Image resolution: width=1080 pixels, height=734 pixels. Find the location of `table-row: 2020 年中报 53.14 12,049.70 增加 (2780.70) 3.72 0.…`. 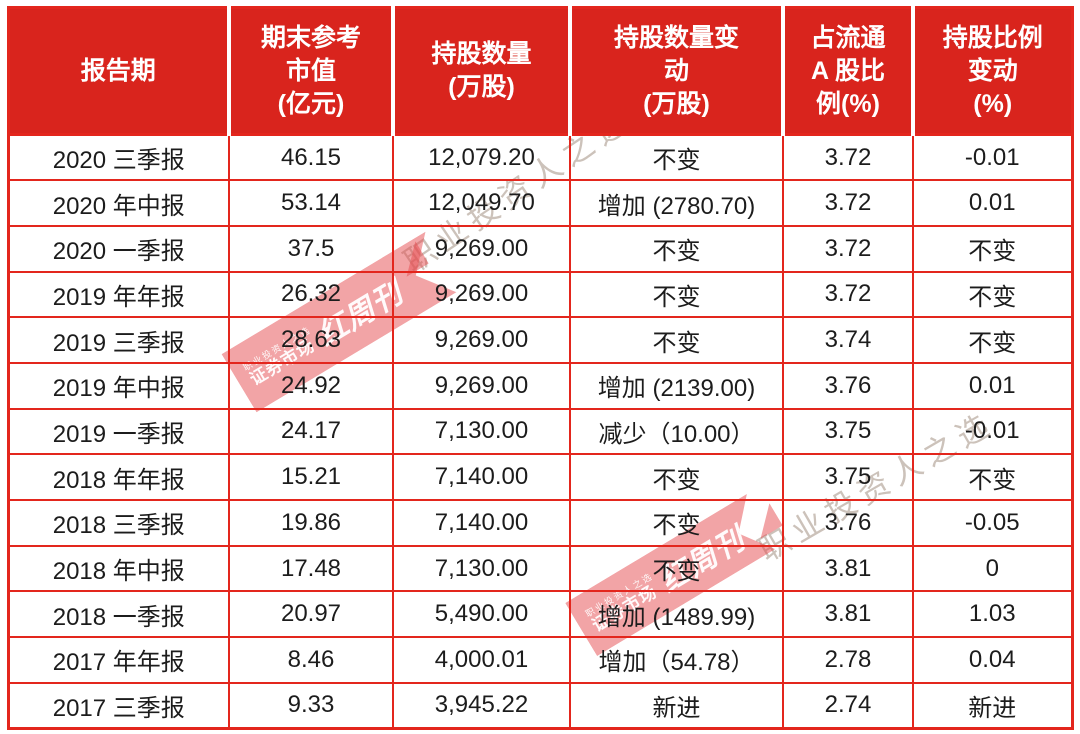

table-row: 2020 年中报 53.14 12,049.70 增加 (2780.70) 3.72 0.… is located at coordinates (540, 203).